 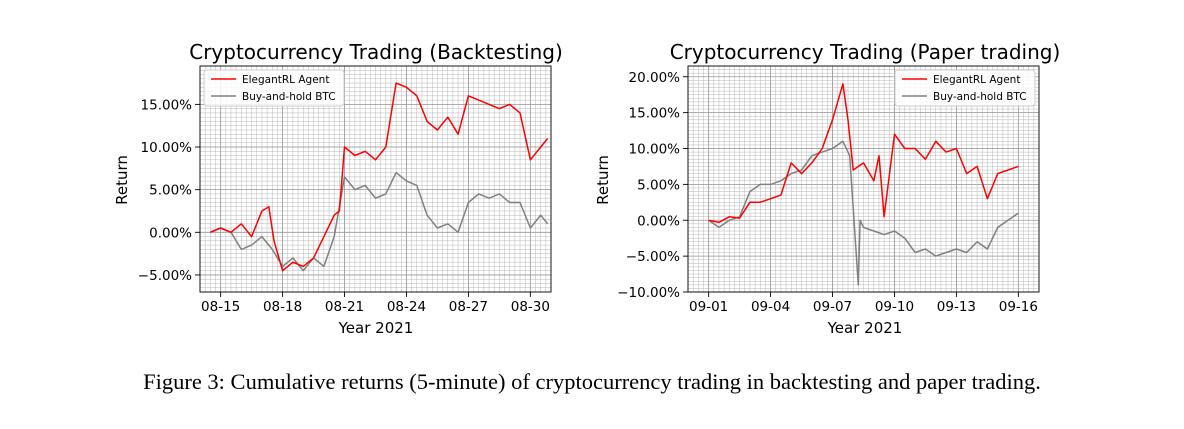 I want to click on x-tick-label: 09-01, so click(x=708, y=307).